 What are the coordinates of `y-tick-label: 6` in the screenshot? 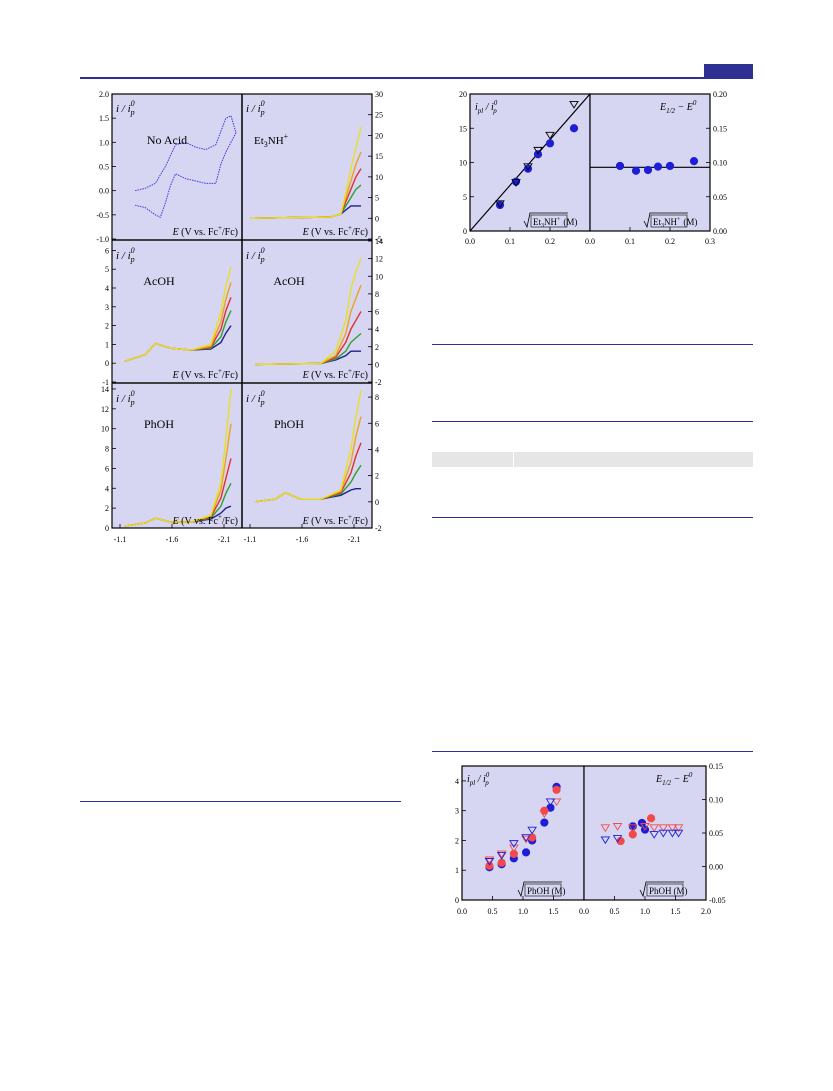 It's located at (377, 423).